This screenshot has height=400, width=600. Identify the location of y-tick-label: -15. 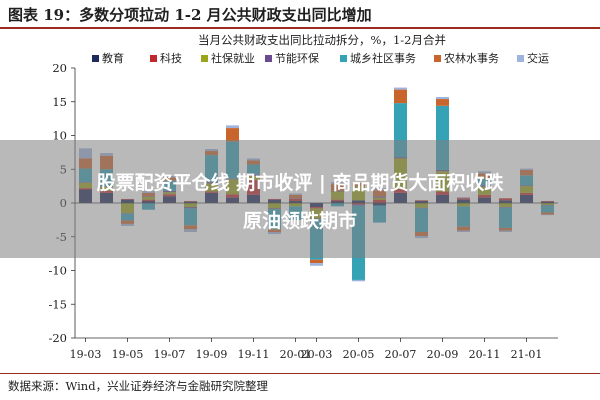
(57, 304).